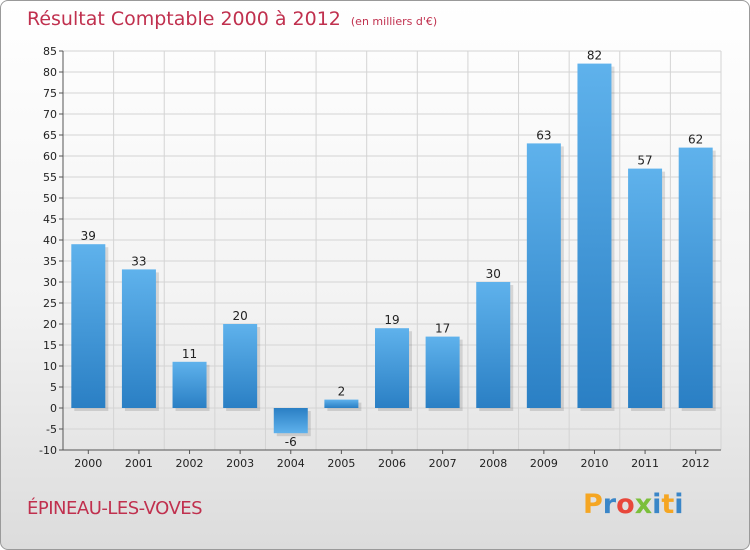 Image resolution: width=750 pixels, height=550 pixels. Describe the element at coordinates (696, 463) in the screenshot. I see `x-tick-label: 2012` at that location.